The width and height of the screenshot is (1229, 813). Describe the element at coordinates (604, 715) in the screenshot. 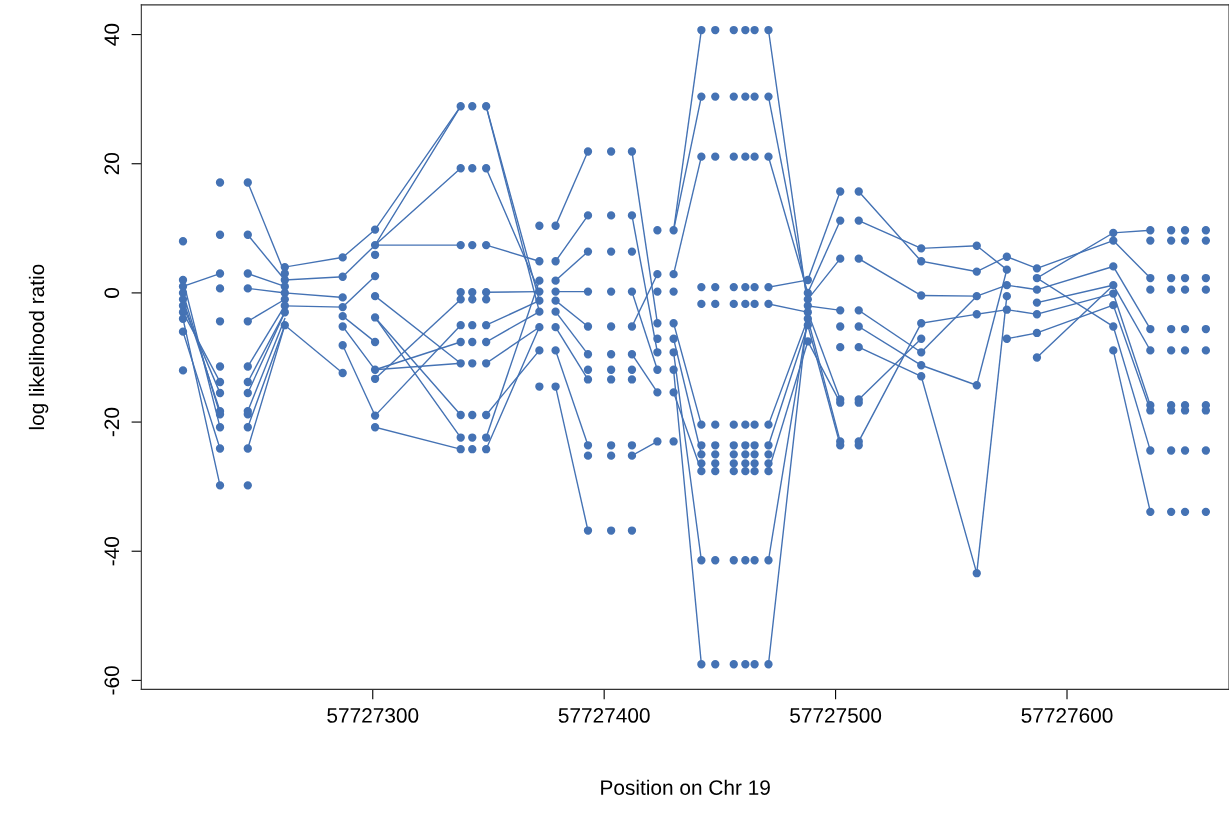

I see `x-tick-label: 57727400` at that location.